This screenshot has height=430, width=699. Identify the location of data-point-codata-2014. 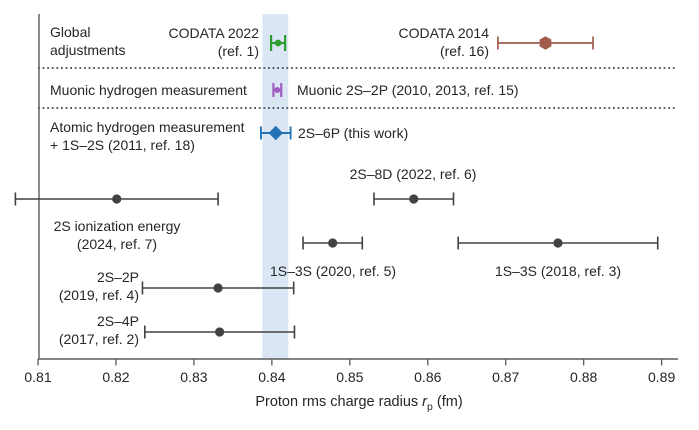
(545, 43).